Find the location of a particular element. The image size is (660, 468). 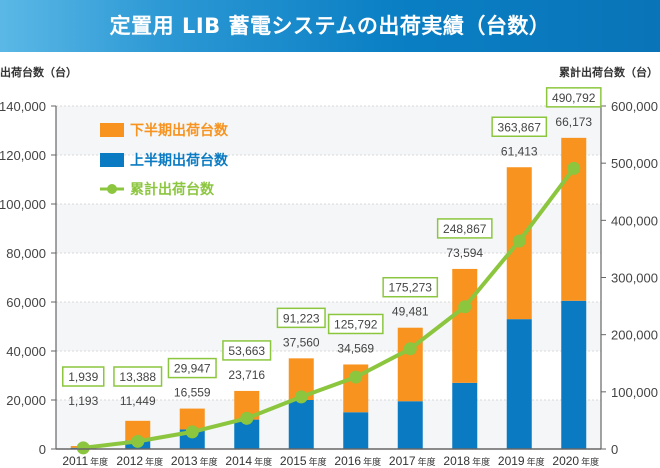

legend-label: 上半期出荷台数 is located at coordinates (179, 160).